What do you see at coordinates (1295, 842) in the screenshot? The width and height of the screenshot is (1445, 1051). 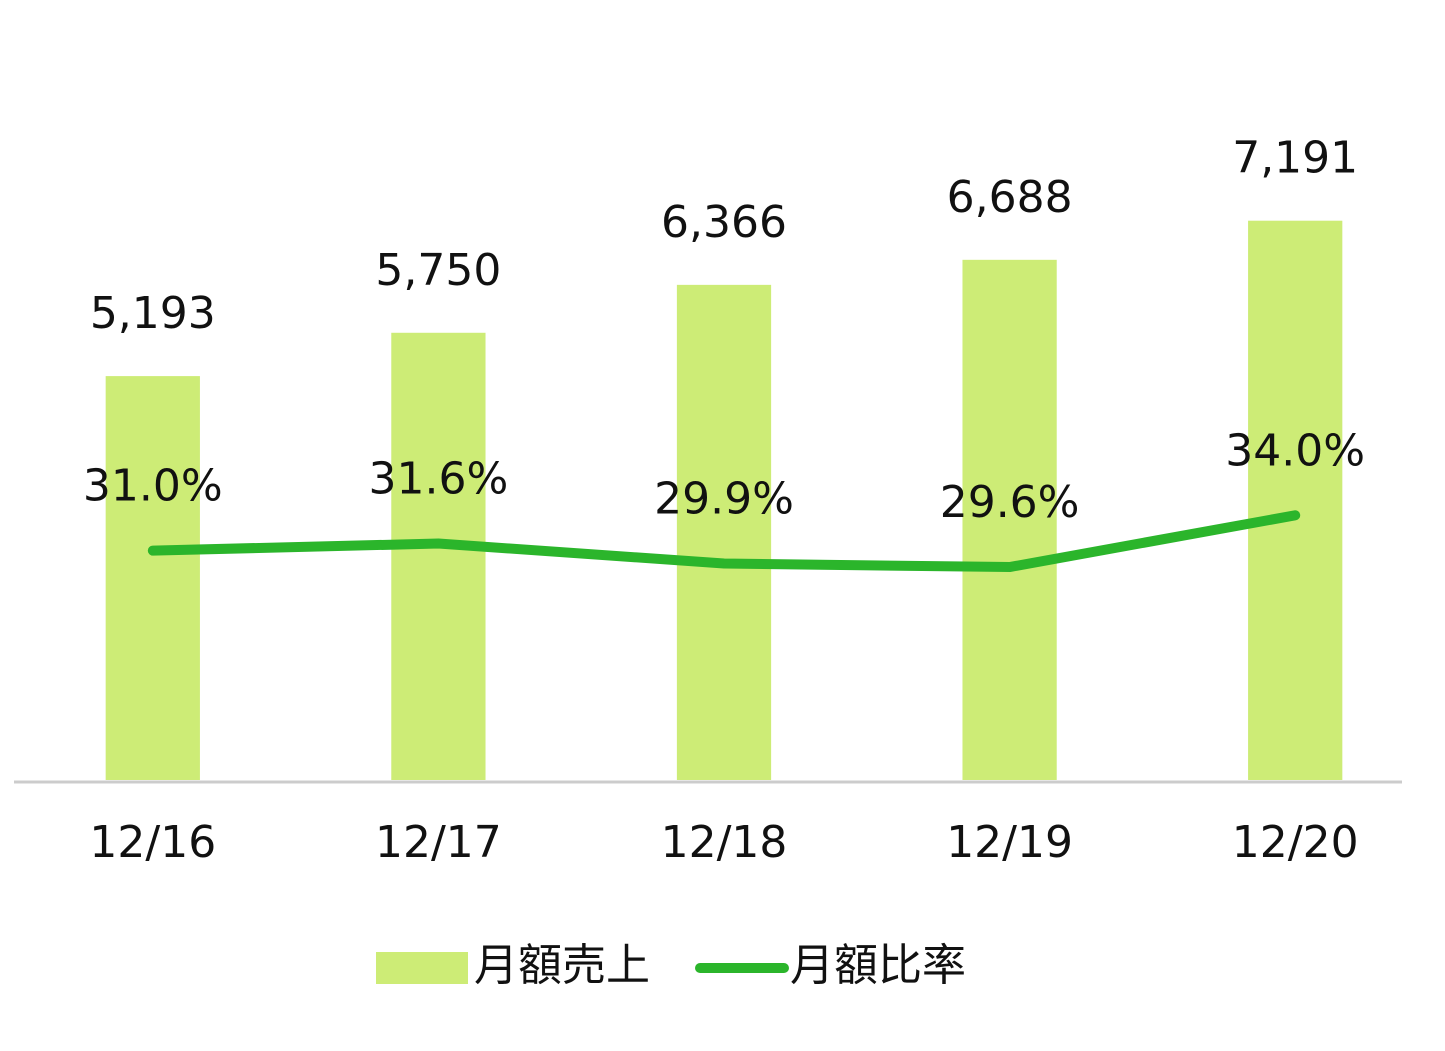 I see `x-tick-label: 12/20` at bounding box center [1295, 842].